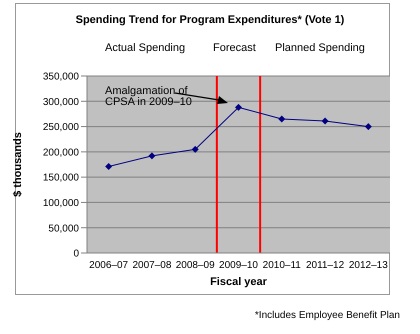 The image size is (420, 334). Describe the element at coordinates (64, 228) in the screenshot. I see `y-tick-label: 50,000` at that location.